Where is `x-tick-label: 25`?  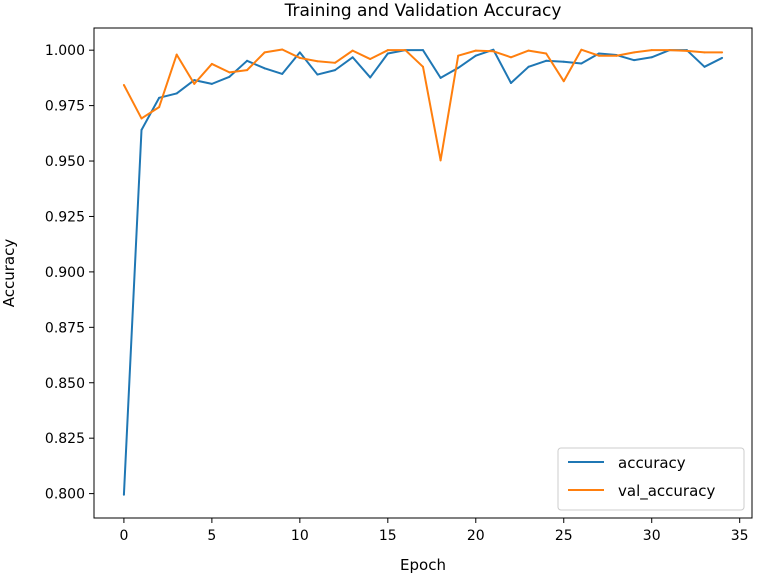 x-tick-label: 25 is located at coordinates (564, 536).